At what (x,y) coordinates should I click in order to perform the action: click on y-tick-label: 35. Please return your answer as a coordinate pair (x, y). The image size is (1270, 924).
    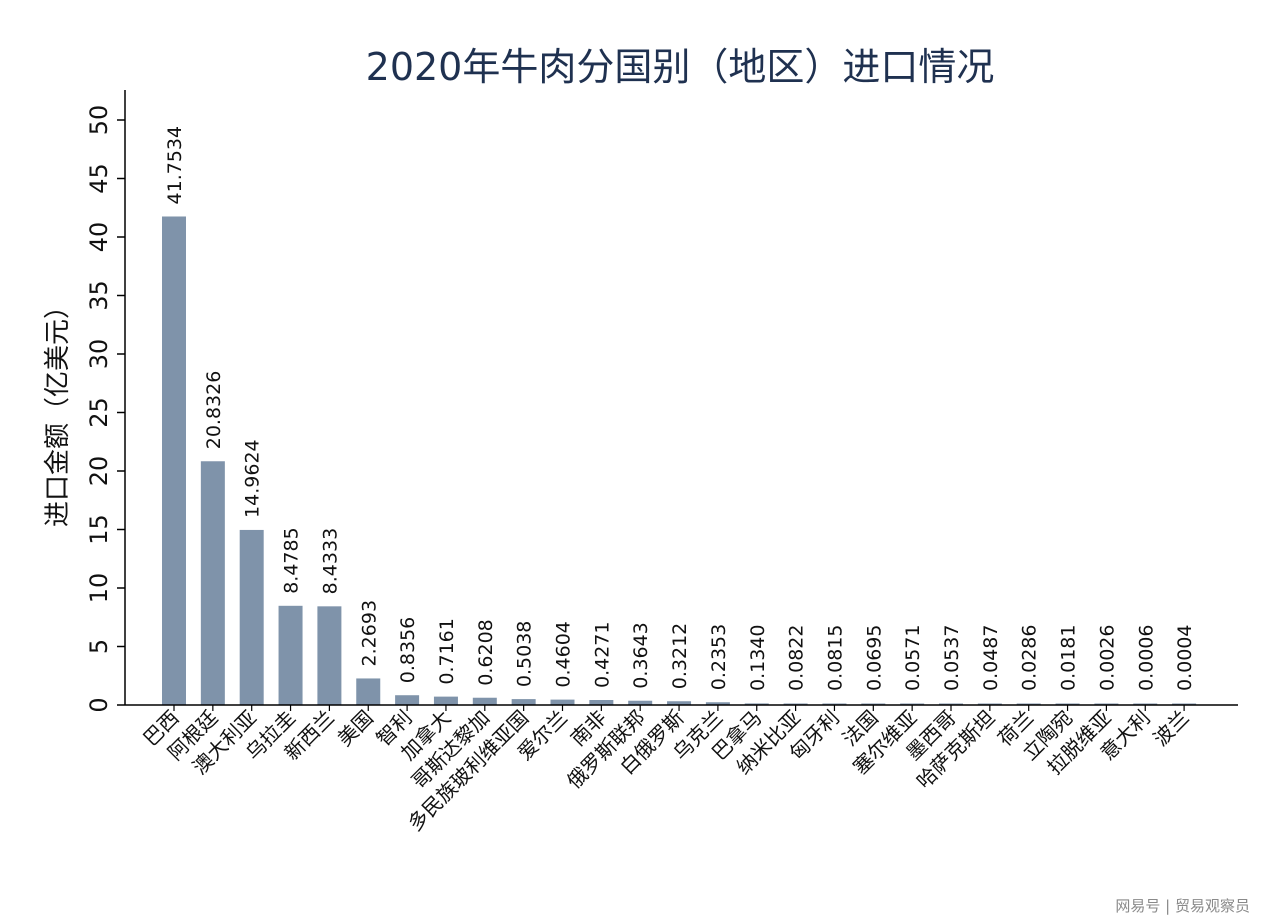
    Looking at the image, I should click on (99, 295).